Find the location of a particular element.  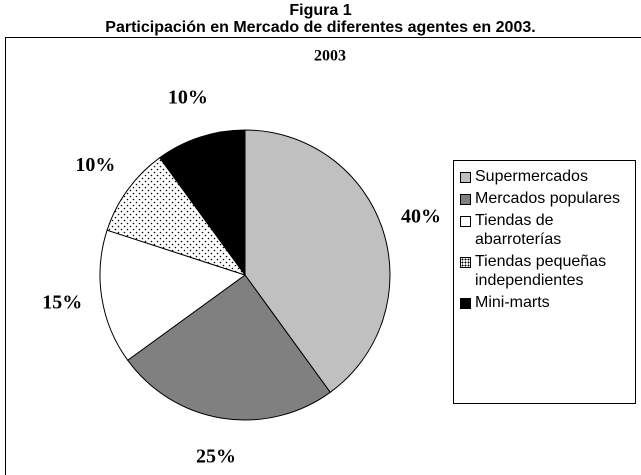

legend-item: Tiendas pequeñas independientes is located at coordinates (545, 271).